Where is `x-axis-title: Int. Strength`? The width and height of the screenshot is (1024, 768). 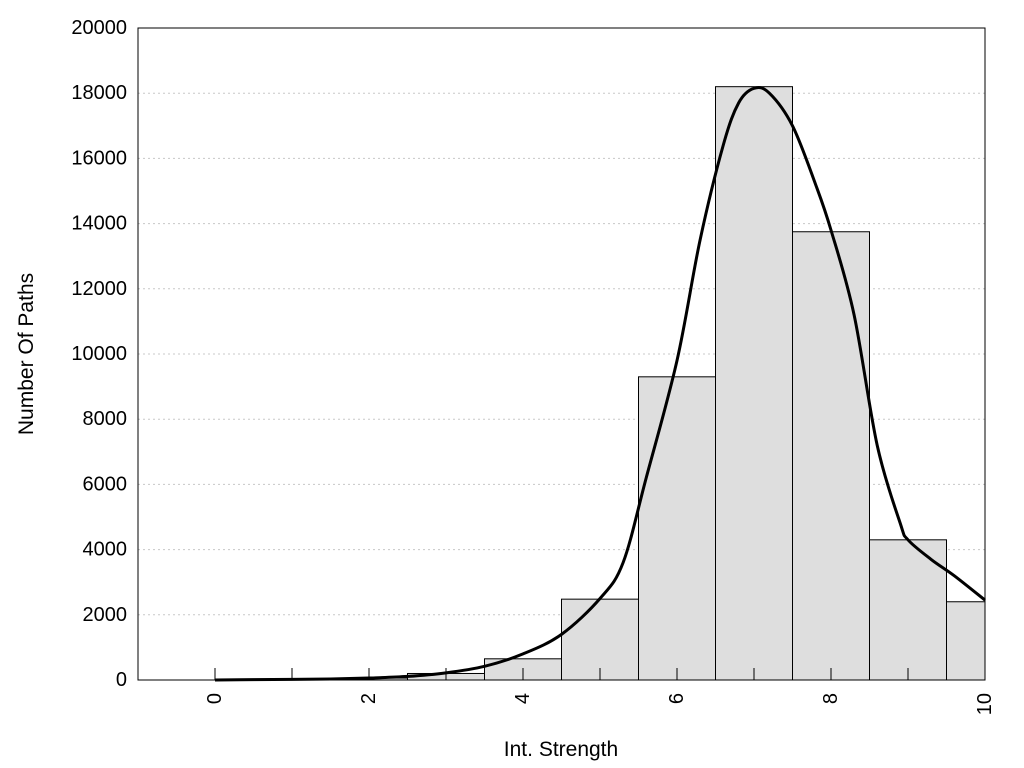 x-axis-title: Int. Strength is located at coordinates (561, 749).